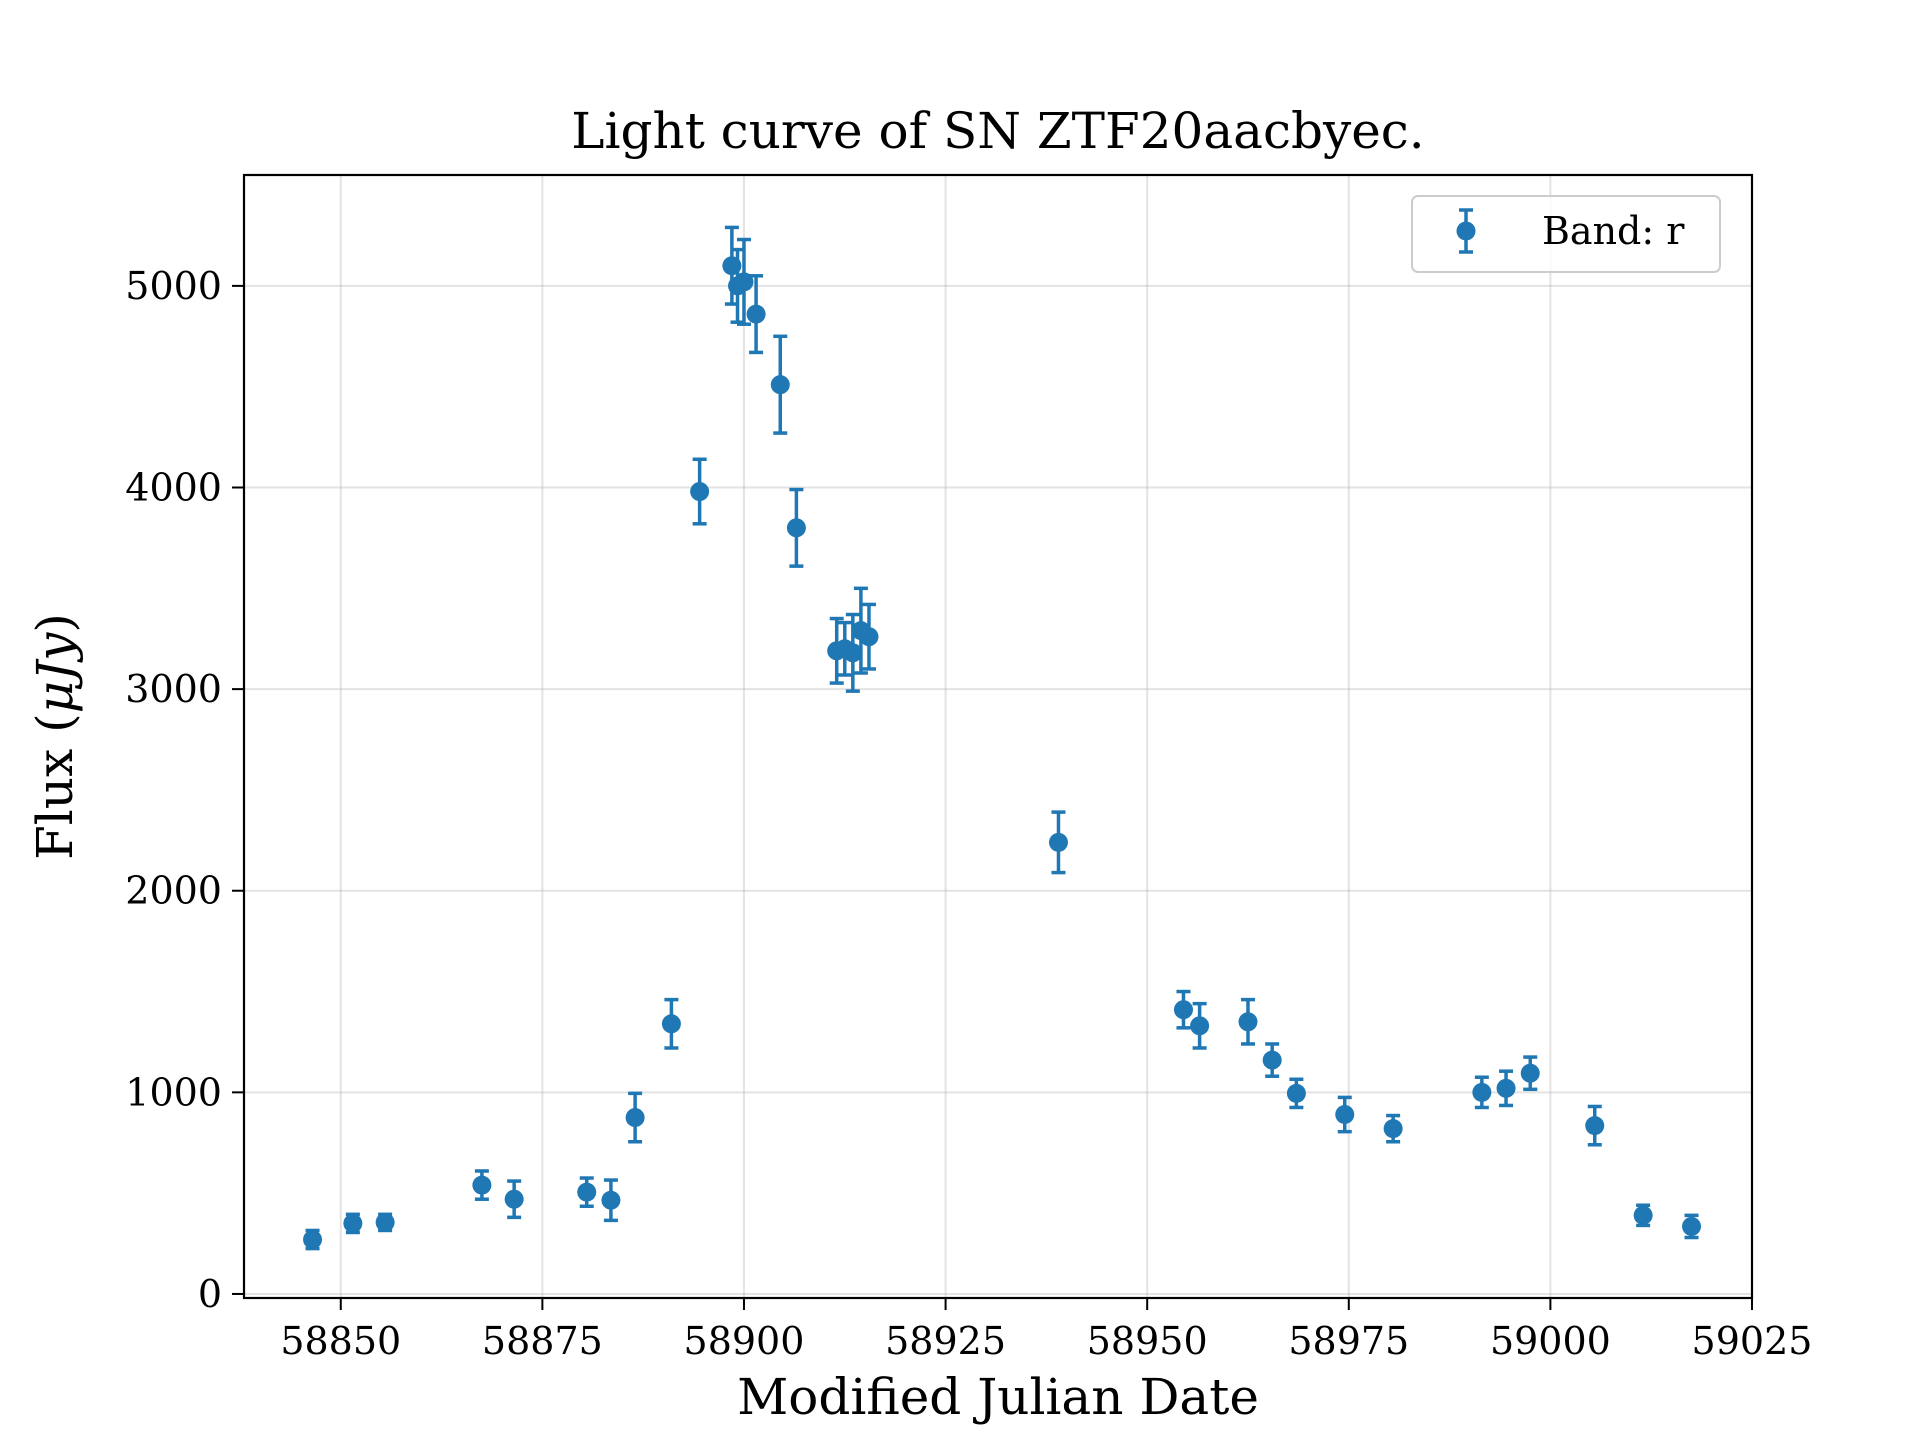 The height and width of the screenshot is (1440, 1920). What do you see at coordinates (998, 1397) in the screenshot?
I see `x-axis-label: Modified Julian Date` at bounding box center [998, 1397].